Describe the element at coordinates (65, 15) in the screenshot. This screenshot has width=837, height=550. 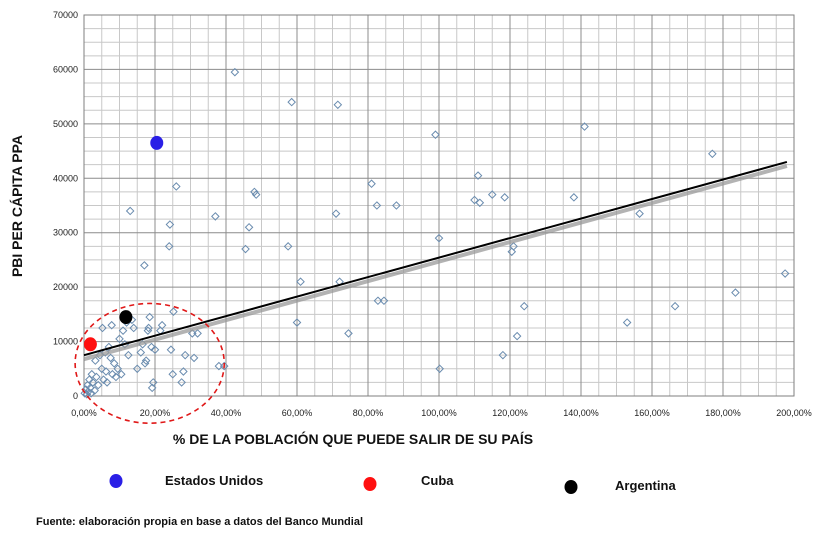
I see `y-tick-label: 70000` at that location.